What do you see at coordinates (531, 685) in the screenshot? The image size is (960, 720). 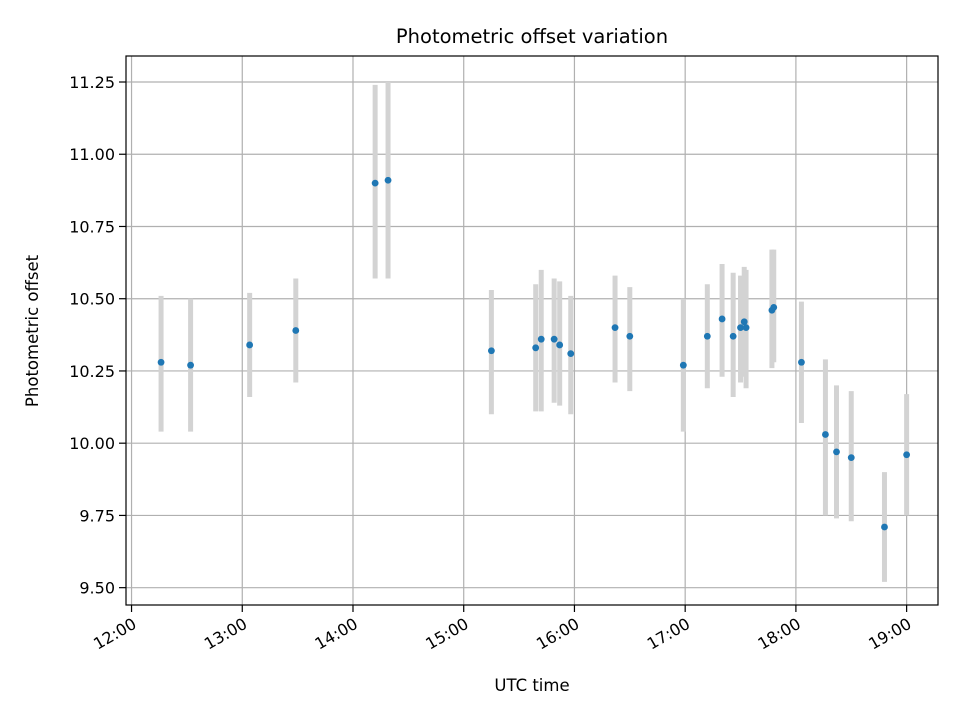 I see `x-axis-label: UTC time` at bounding box center [531, 685].